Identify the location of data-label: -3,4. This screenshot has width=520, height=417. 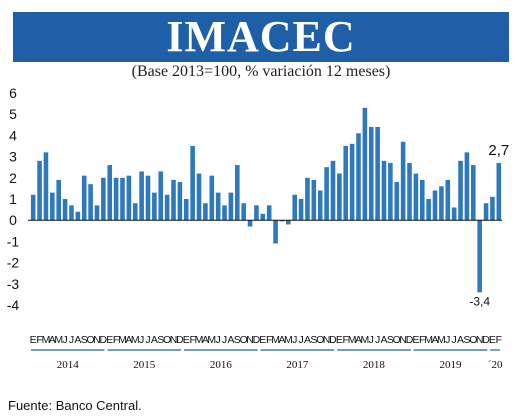
(479, 301).